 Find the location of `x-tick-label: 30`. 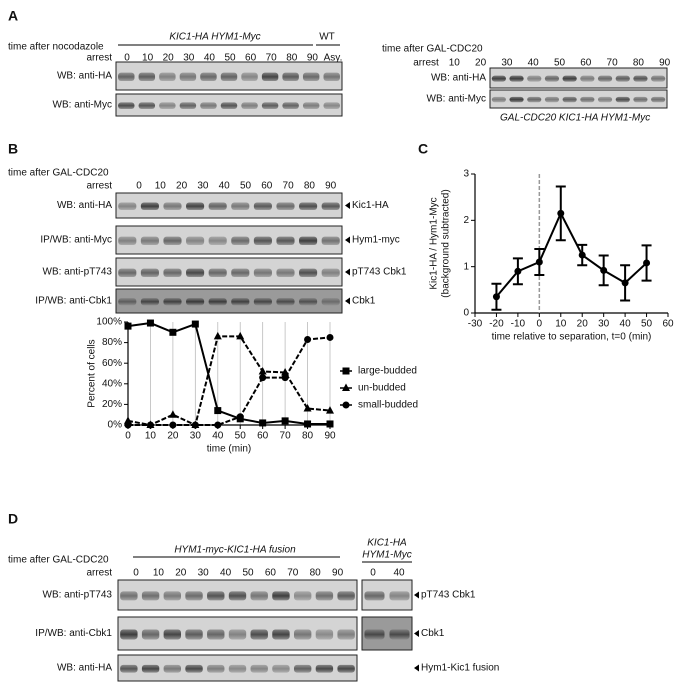

x-tick-label: 30 is located at coordinates (604, 324).